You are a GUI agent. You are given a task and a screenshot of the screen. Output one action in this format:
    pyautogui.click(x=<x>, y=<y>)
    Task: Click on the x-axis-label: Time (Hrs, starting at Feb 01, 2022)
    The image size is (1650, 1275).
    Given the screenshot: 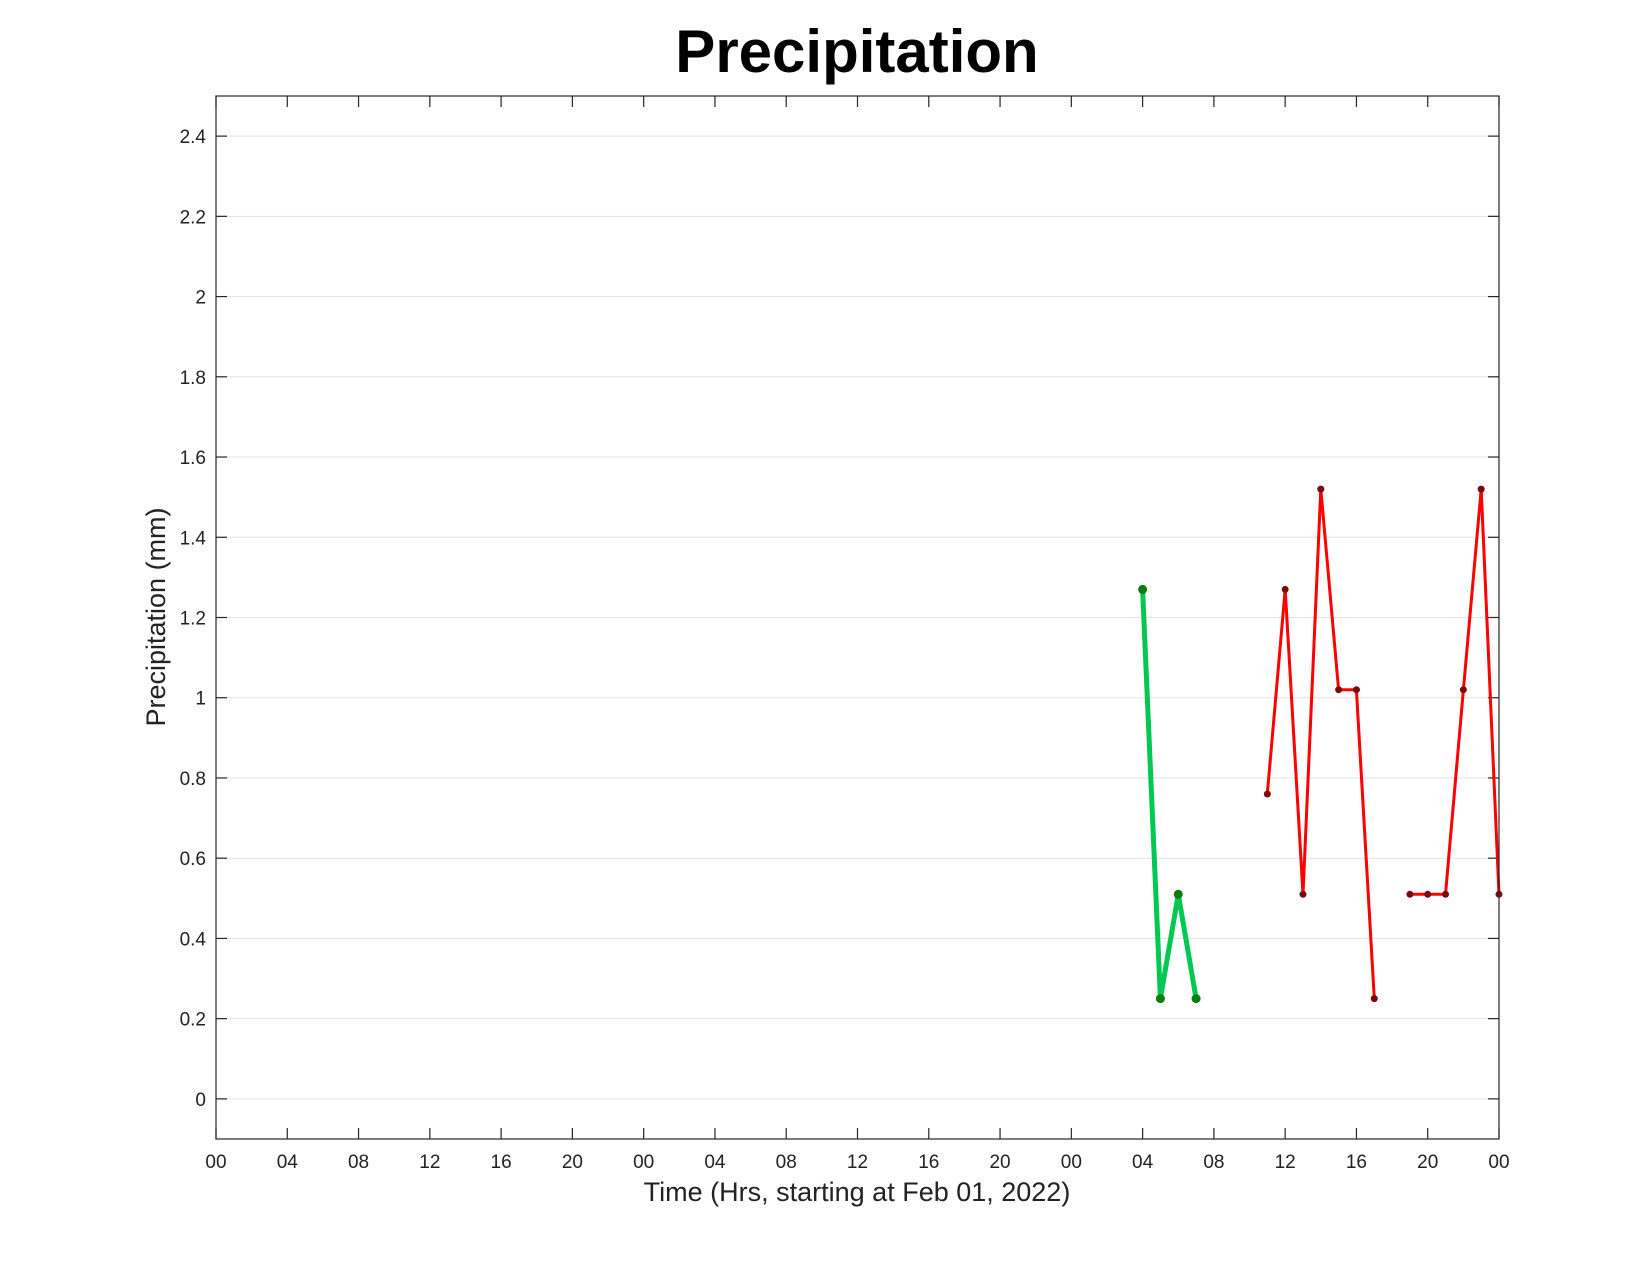 What is the action you would take?
    pyautogui.click(x=857, y=1192)
    